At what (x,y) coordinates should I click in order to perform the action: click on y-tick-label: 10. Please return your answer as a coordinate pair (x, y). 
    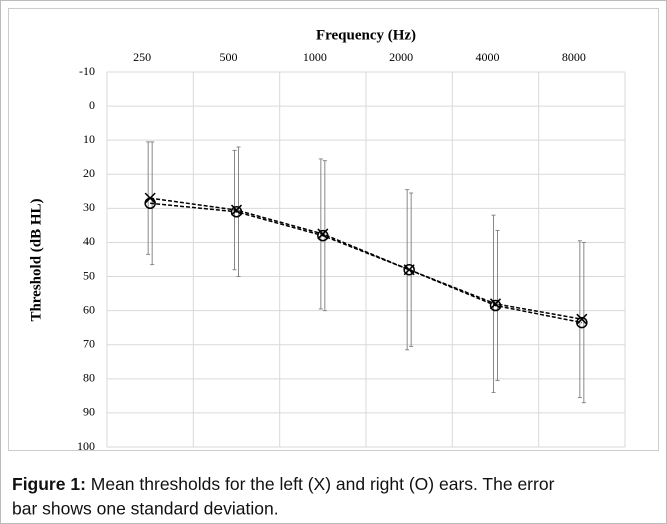
    Looking at the image, I should click on (89, 139).